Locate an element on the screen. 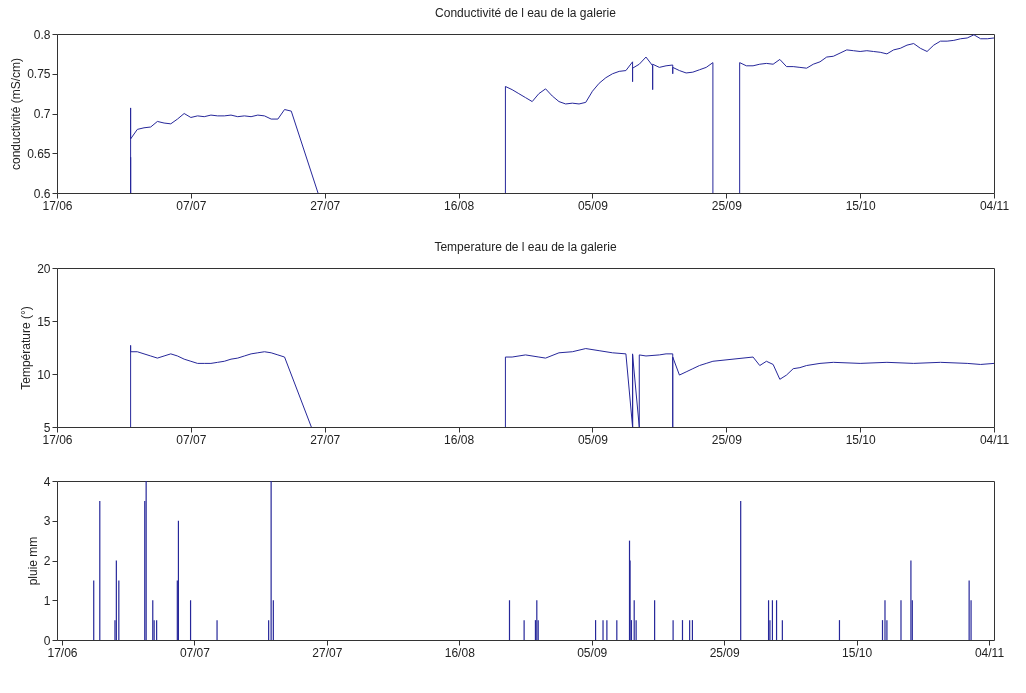 This screenshot has width=1026, height=693. chart-title: Conductivité de l eau de la galerie is located at coordinates (526, 13).